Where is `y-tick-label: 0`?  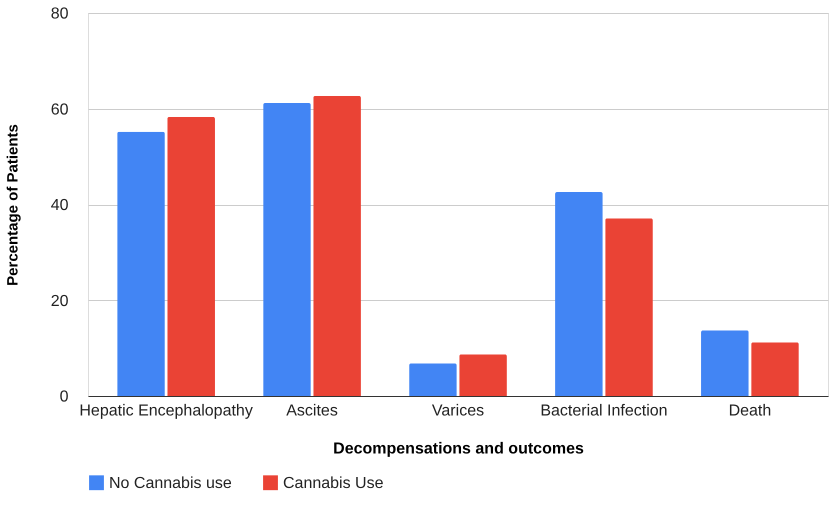
y-tick-label: 0 is located at coordinates (64, 397).